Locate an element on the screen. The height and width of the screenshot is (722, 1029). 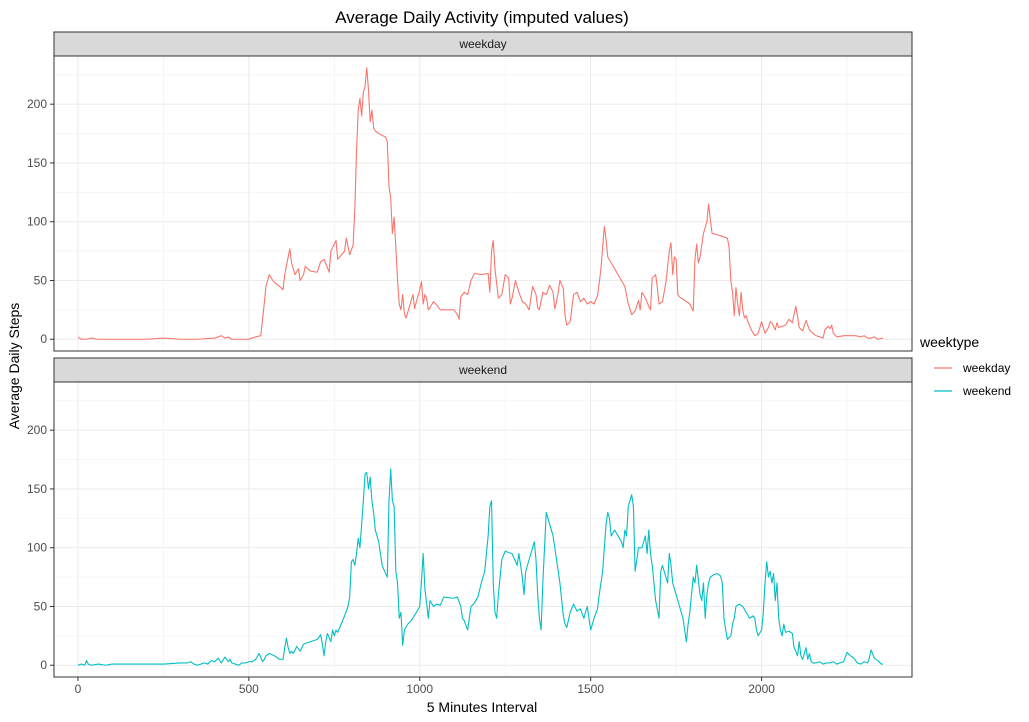
x-axis: 0 500 1000 1500 2000 is located at coordinates (425, 686).